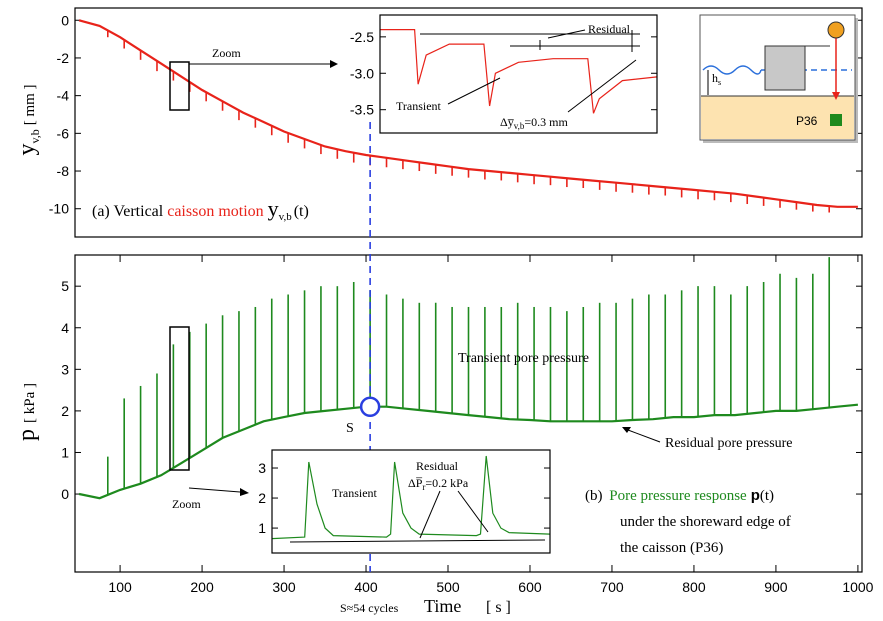 This screenshot has width=883, height=621. Describe the element at coordinates (350, 428) in the screenshot. I see `marker-label: S` at that location.